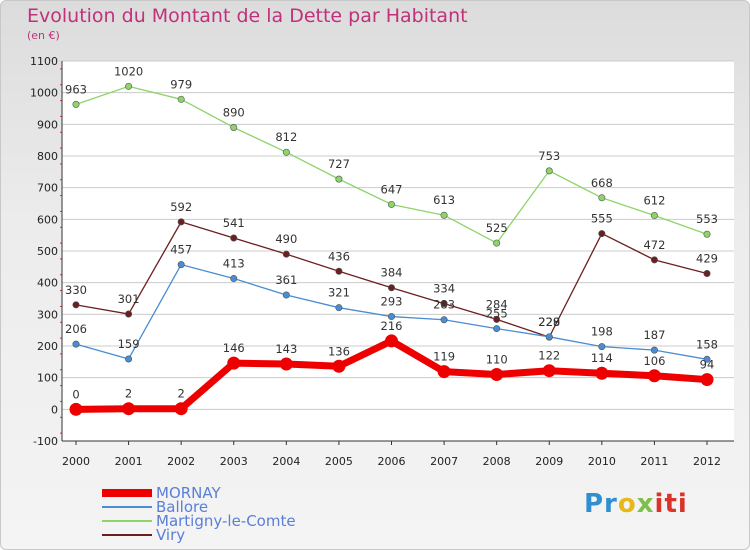 This screenshot has height=550, width=750. What do you see at coordinates (76, 89) in the screenshot?
I see `data-label: 963` at bounding box center [76, 89].